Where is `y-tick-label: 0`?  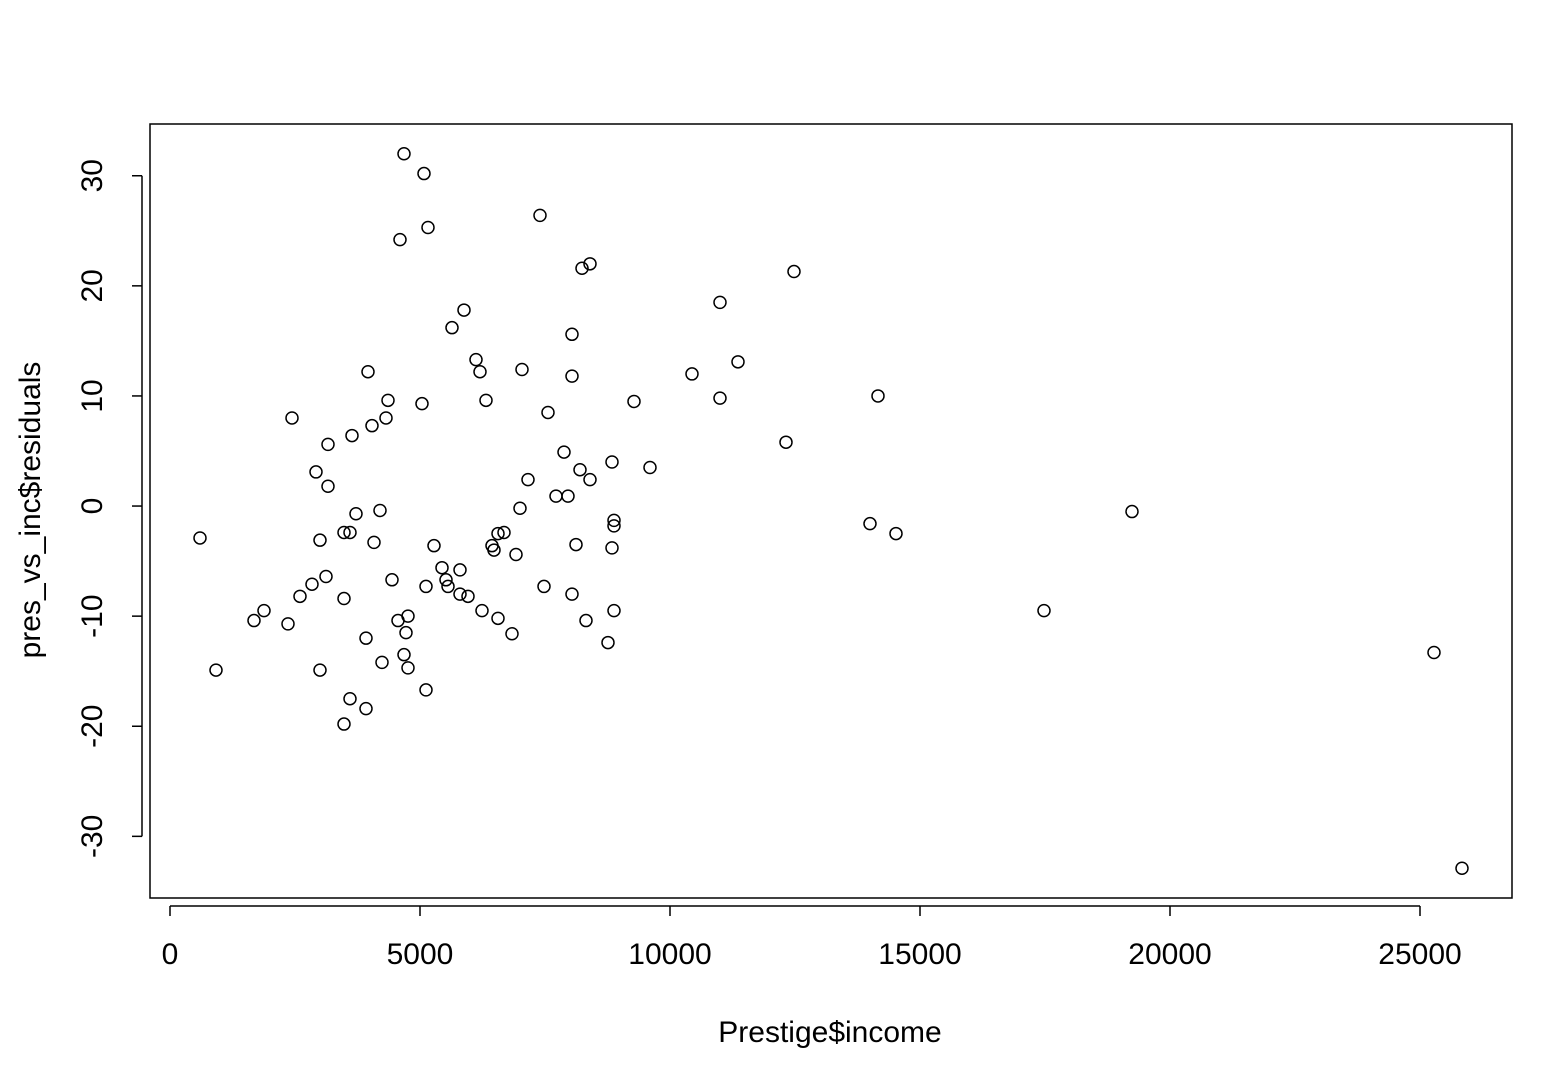 y-tick-label: 0 is located at coordinates (92, 506).